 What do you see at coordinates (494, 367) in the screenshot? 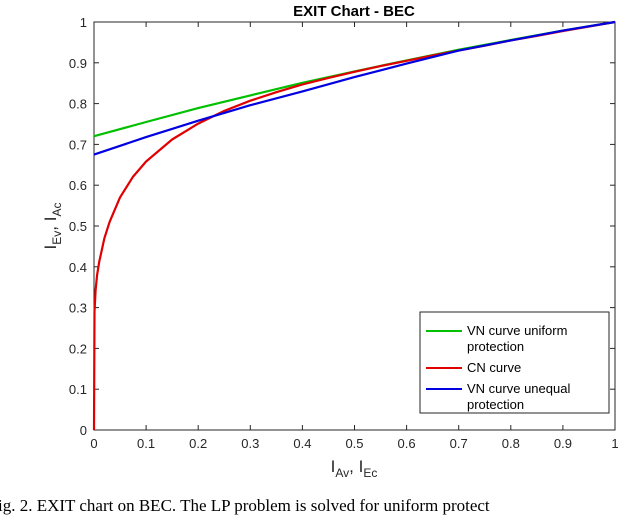
I see `legend-label-cn: CN curve` at bounding box center [494, 367].